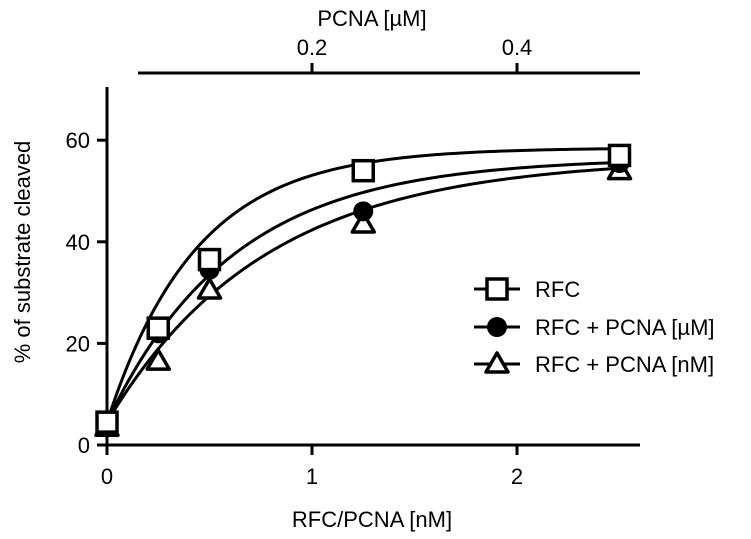 Image resolution: width=751 pixels, height=539 pixels. What do you see at coordinates (312, 476) in the screenshot?
I see `x-tick-label: 1` at bounding box center [312, 476].